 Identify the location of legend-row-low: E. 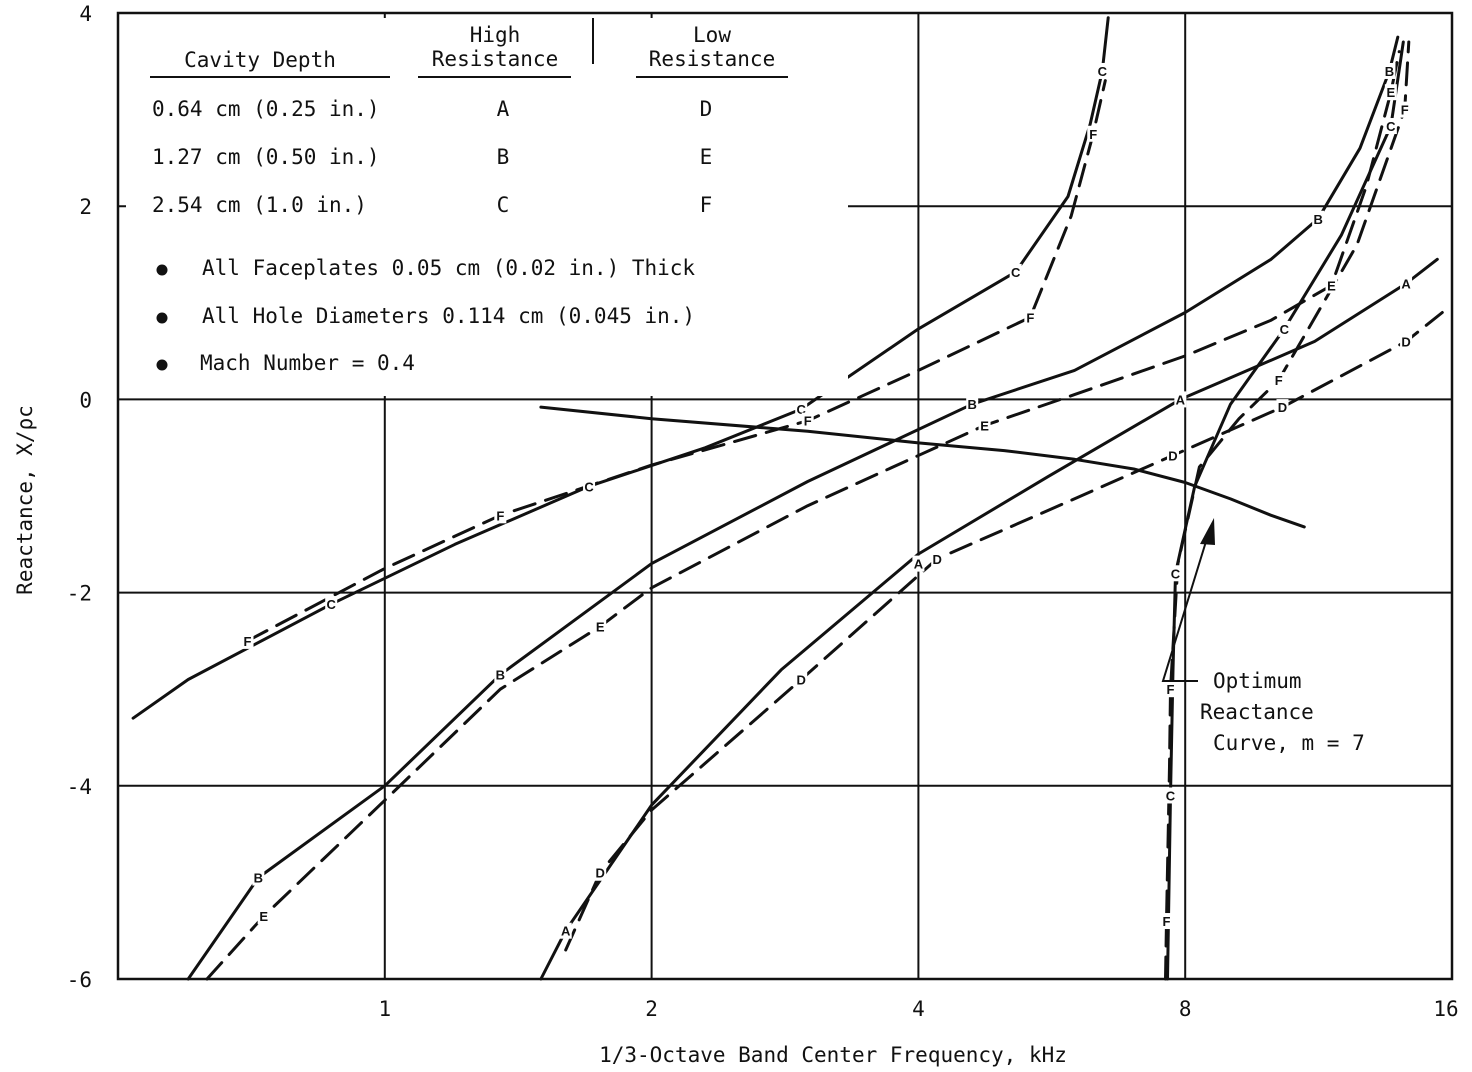
(706, 157).